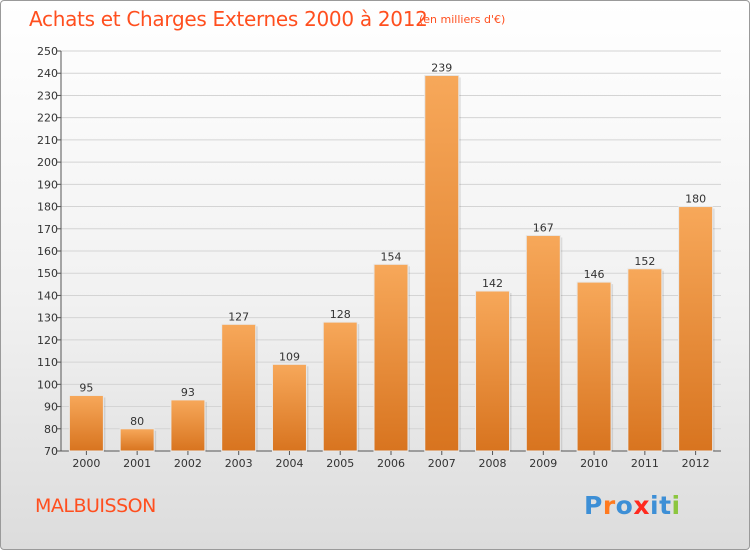 The width and height of the screenshot is (750, 551). I want to click on y-tick-label: 160, so click(47, 251).